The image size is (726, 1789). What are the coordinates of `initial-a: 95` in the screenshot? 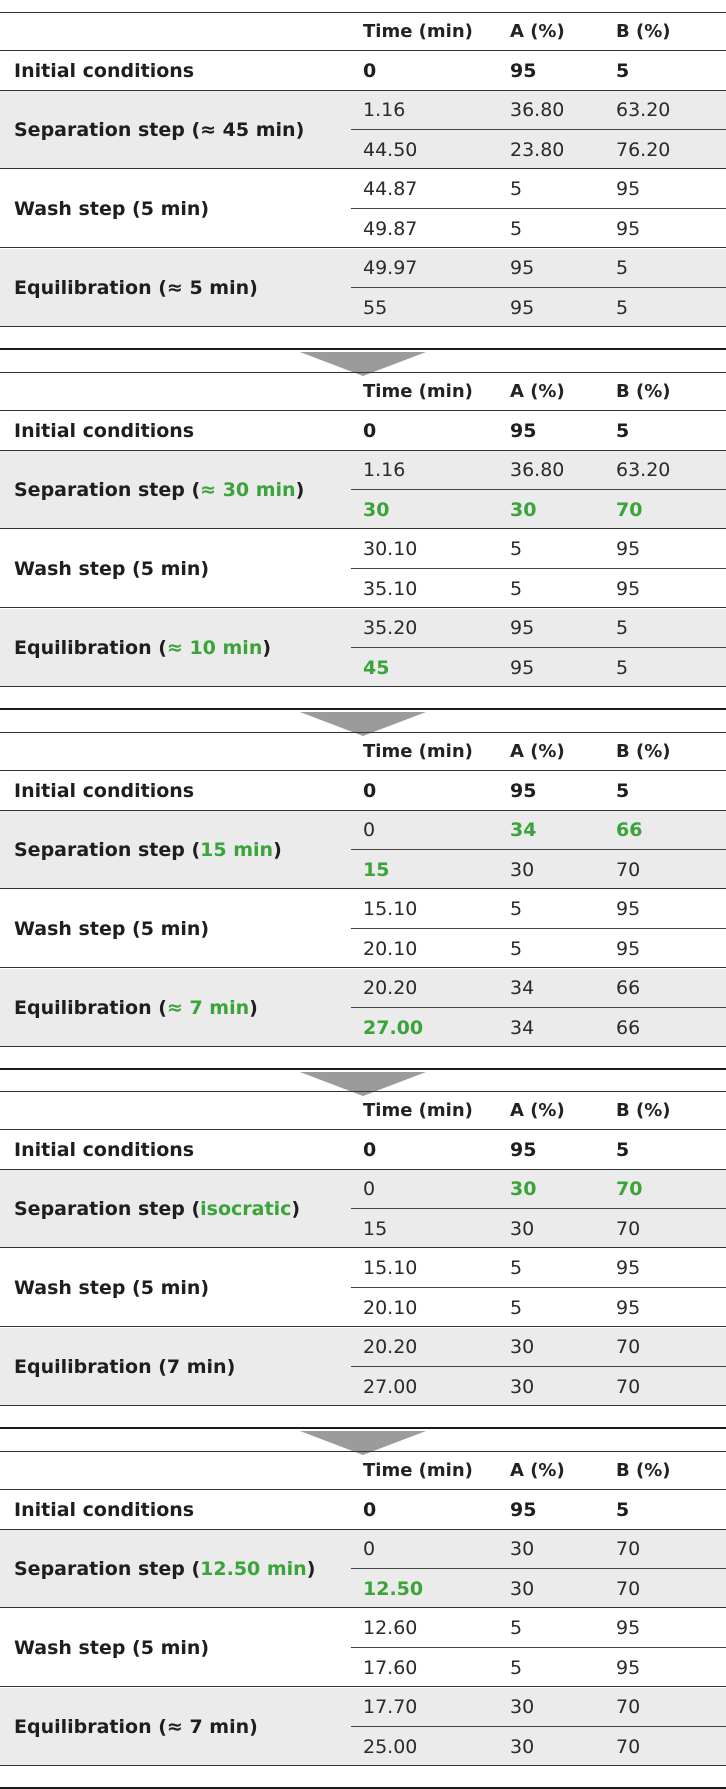 It's located at (523, 430).